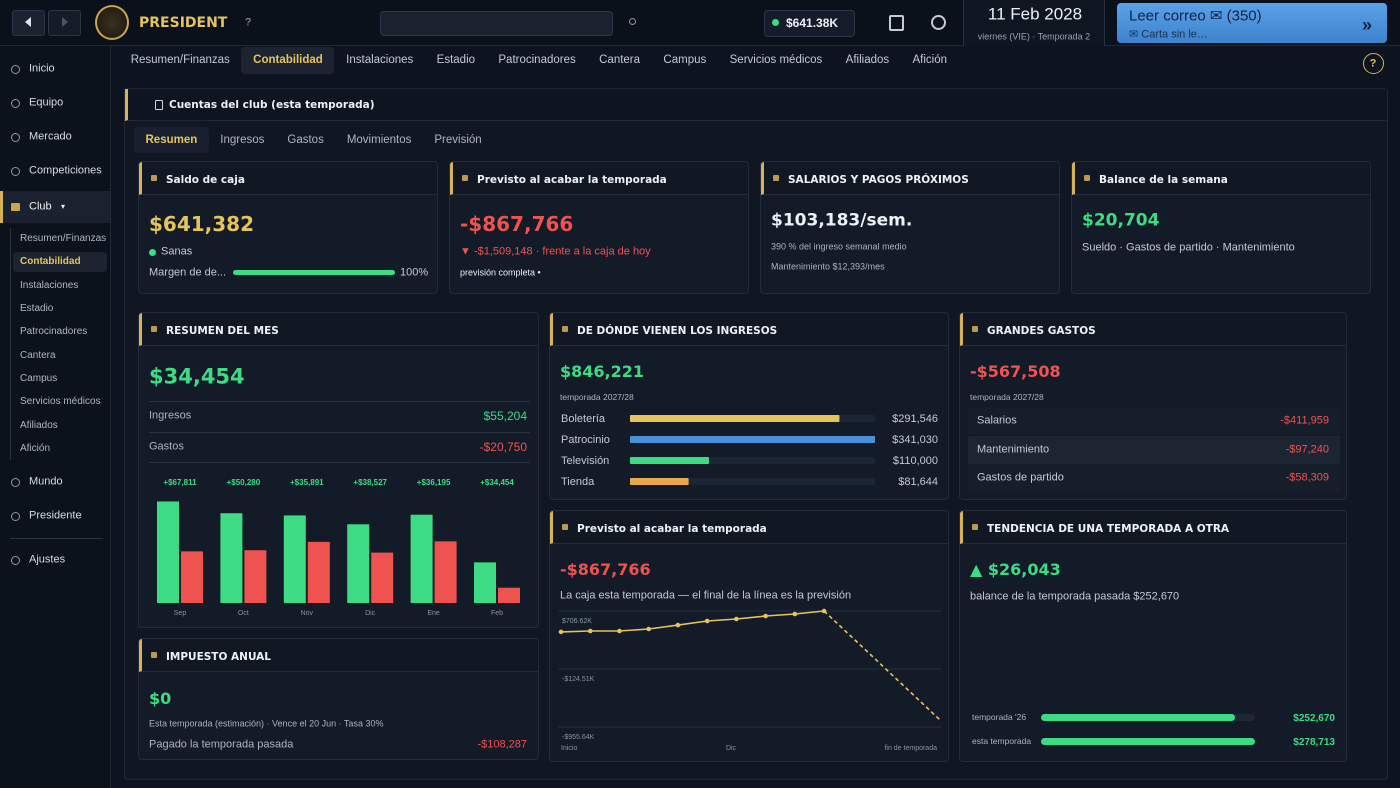  What do you see at coordinates (569, 748) in the screenshot?
I see `x-tick-label: Inicio` at bounding box center [569, 748].